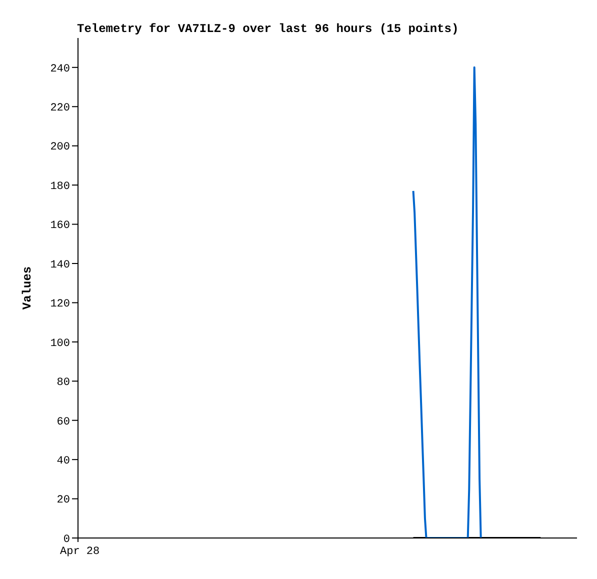  I want to click on y-tick-label: 80, so click(63, 383).